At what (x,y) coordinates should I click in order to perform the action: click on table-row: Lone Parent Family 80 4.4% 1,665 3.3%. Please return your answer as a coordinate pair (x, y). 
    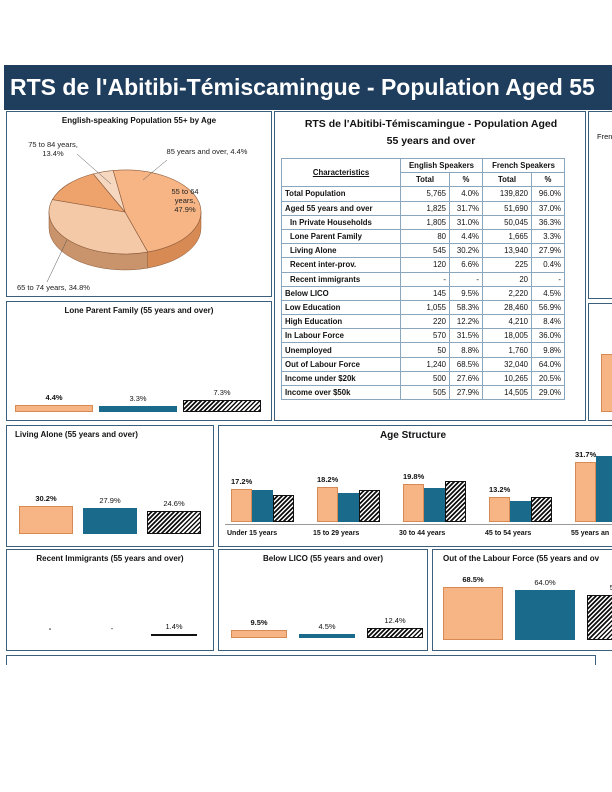
    Looking at the image, I should click on (423, 236).